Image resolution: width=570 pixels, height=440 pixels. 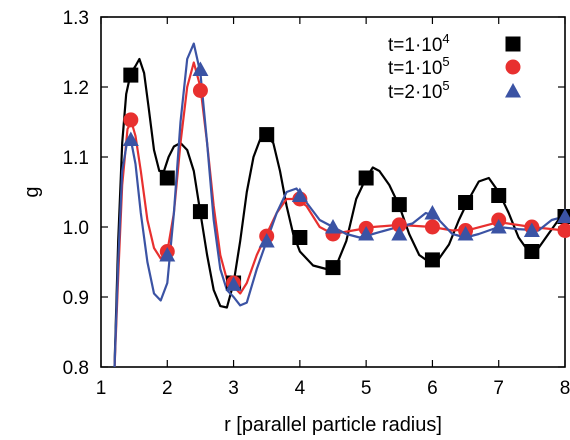 What do you see at coordinates (233, 388) in the screenshot?
I see `x-tick-label: 3` at bounding box center [233, 388].